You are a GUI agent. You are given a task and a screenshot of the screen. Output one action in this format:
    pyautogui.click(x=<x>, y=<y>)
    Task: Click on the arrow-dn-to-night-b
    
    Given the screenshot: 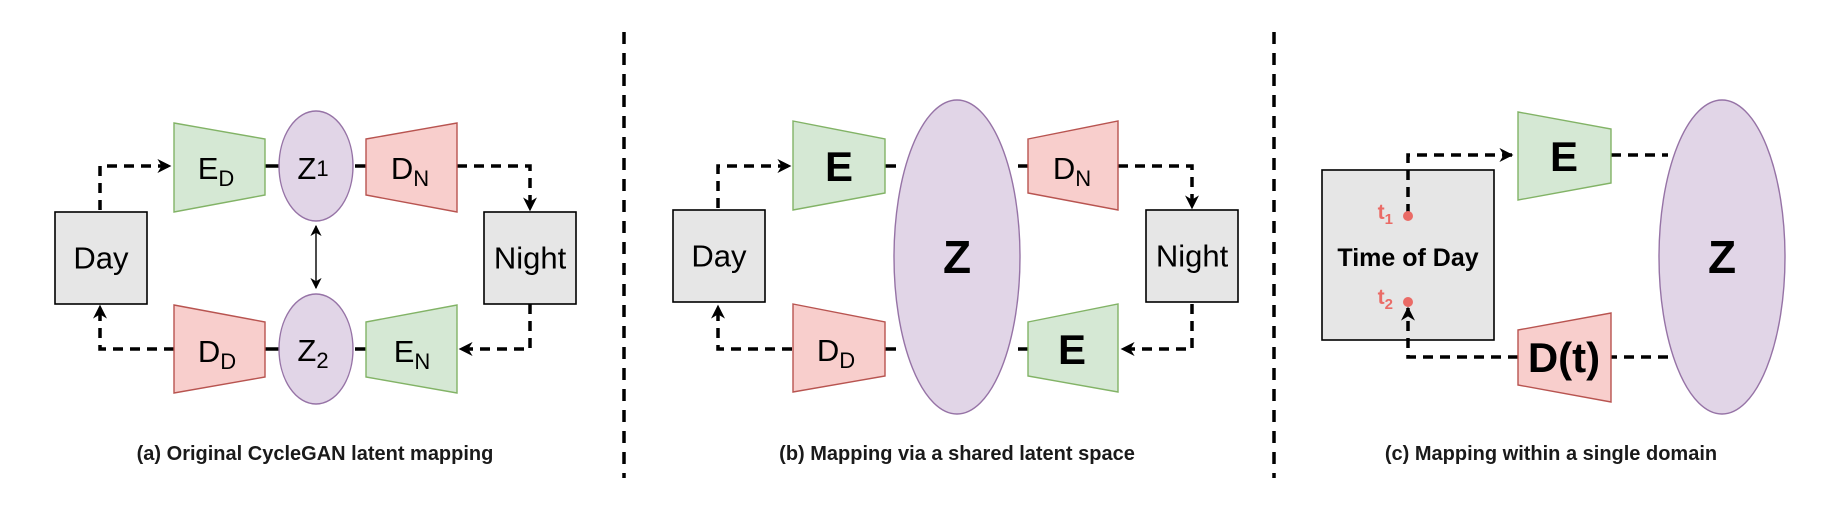 What is the action you would take?
    pyautogui.click(x=1158, y=187)
    